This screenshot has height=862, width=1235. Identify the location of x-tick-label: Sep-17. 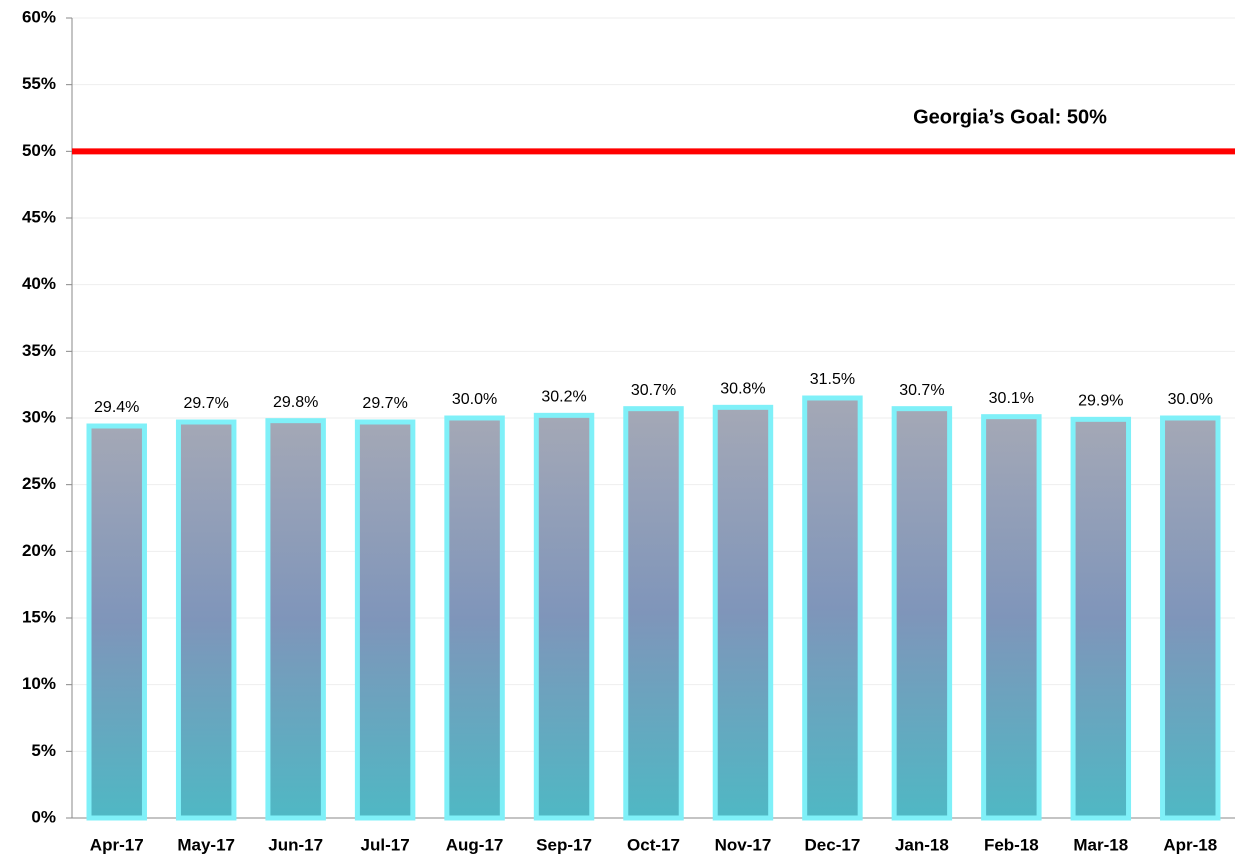
(564, 844).